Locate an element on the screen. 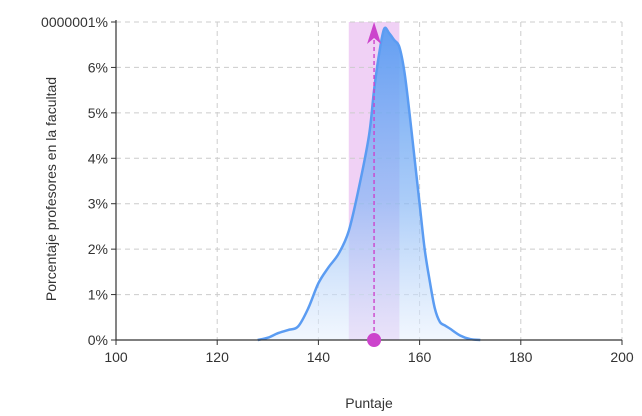 The width and height of the screenshot is (642, 416). marker-arrow-icon is located at coordinates (374, 33).